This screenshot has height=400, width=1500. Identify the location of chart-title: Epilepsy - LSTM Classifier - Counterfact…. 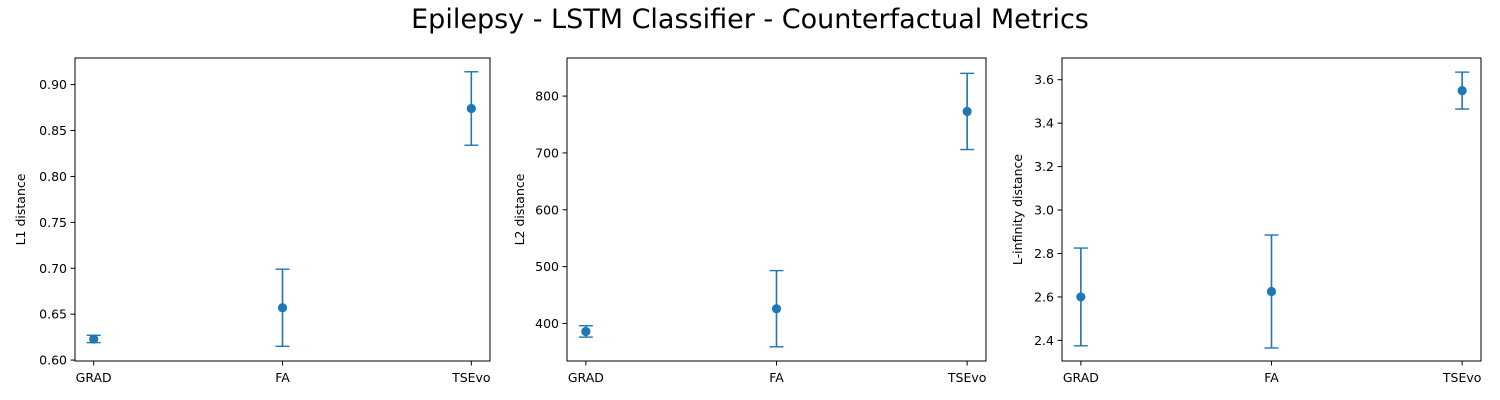
(750, 19).